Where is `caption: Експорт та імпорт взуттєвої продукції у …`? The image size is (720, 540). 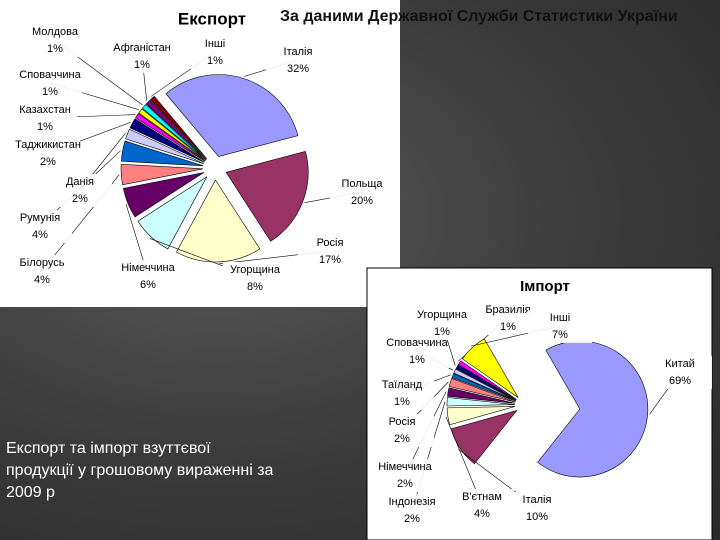 caption: Експорт та імпорт взуттєвої продукції у … is located at coordinates (140, 470).